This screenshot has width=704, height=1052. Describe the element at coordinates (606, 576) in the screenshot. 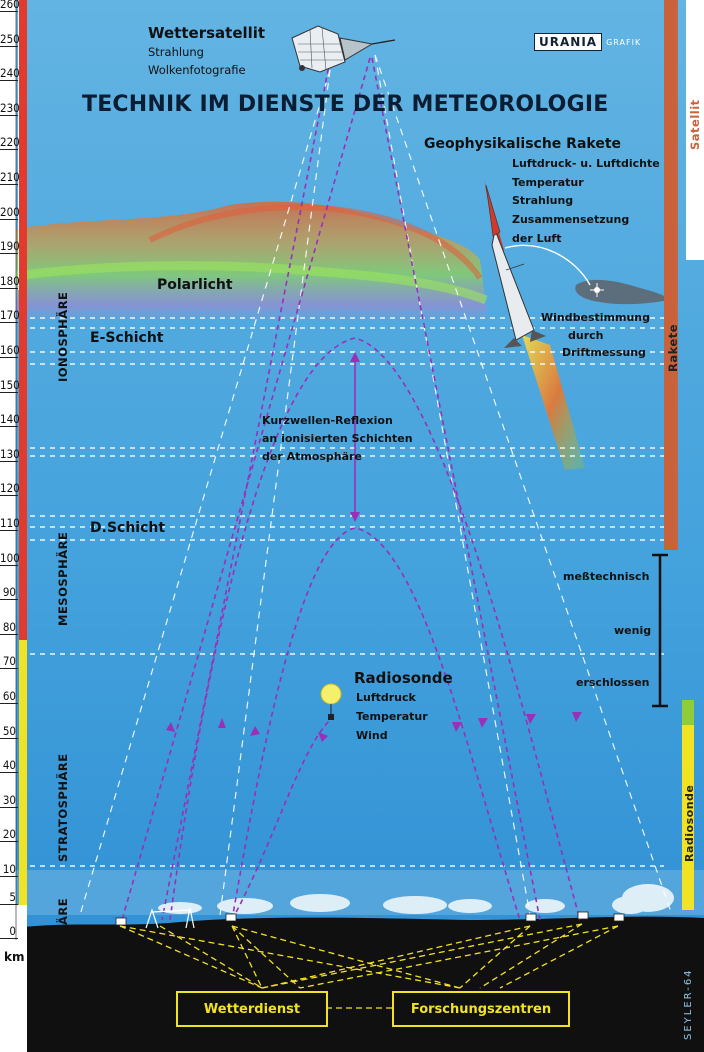

I see `measured-line-1: meßtechnisch` at that location.